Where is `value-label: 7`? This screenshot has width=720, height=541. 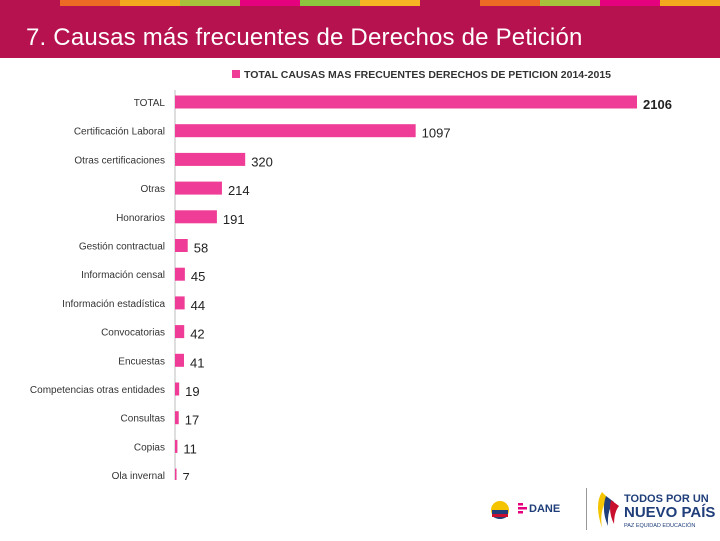 value-label: 7 is located at coordinates (186, 475).